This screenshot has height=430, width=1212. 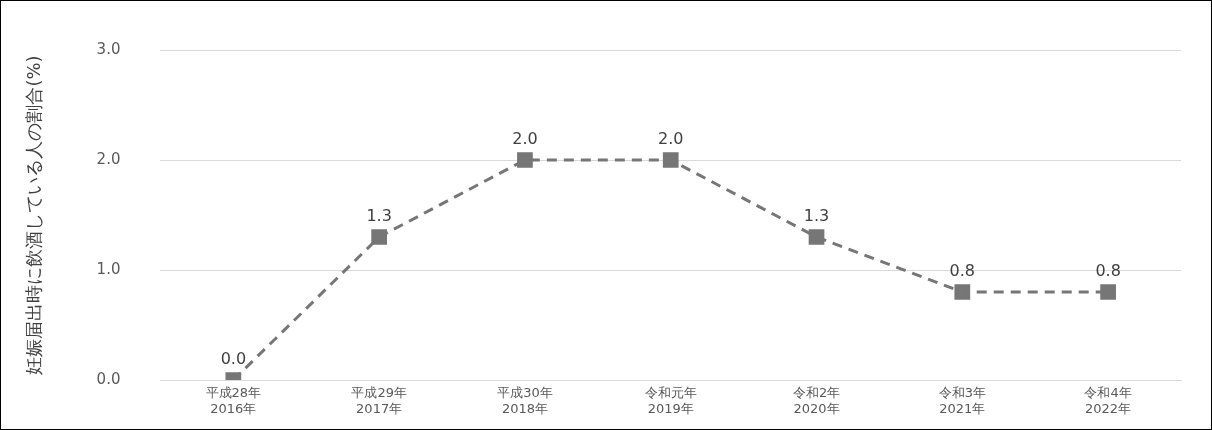 What do you see at coordinates (108, 158) in the screenshot?
I see `y-tick-label: 2.0` at bounding box center [108, 158].